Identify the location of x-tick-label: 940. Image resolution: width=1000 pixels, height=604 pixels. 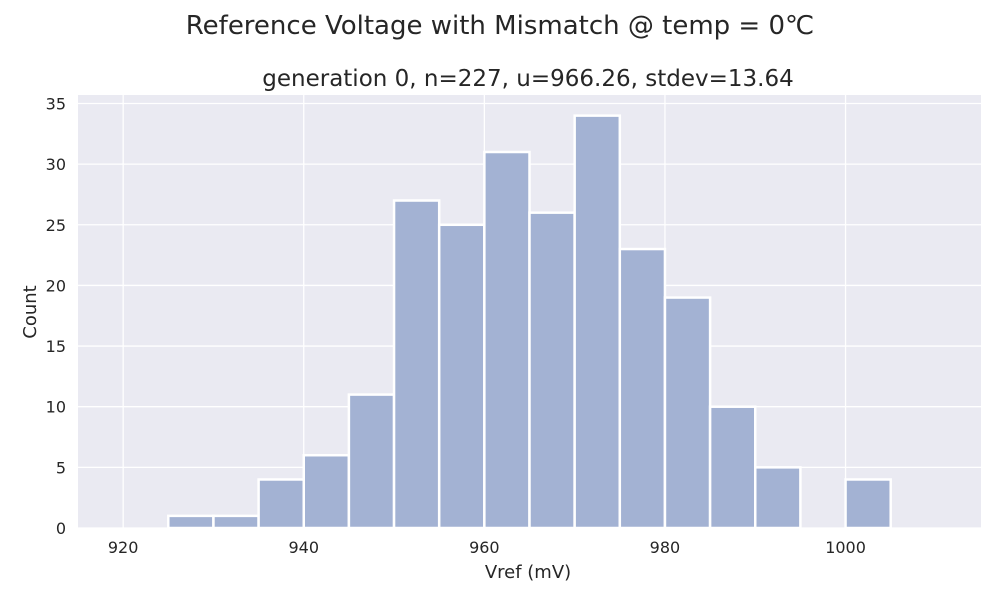
(303, 547).